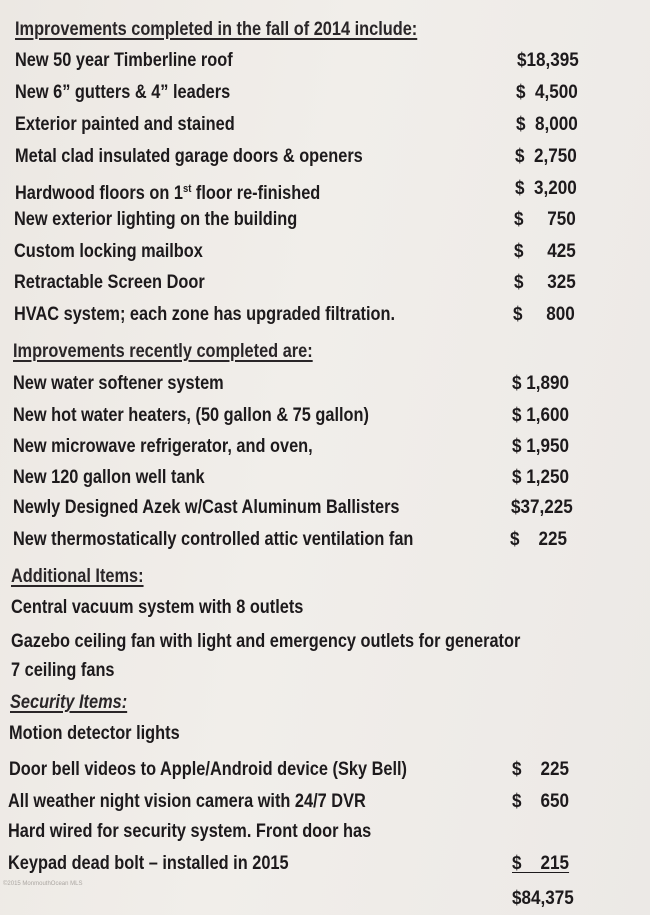  What do you see at coordinates (99, 193) in the screenshot?
I see `label-text: Hardwood floors on 1` at bounding box center [99, 193].